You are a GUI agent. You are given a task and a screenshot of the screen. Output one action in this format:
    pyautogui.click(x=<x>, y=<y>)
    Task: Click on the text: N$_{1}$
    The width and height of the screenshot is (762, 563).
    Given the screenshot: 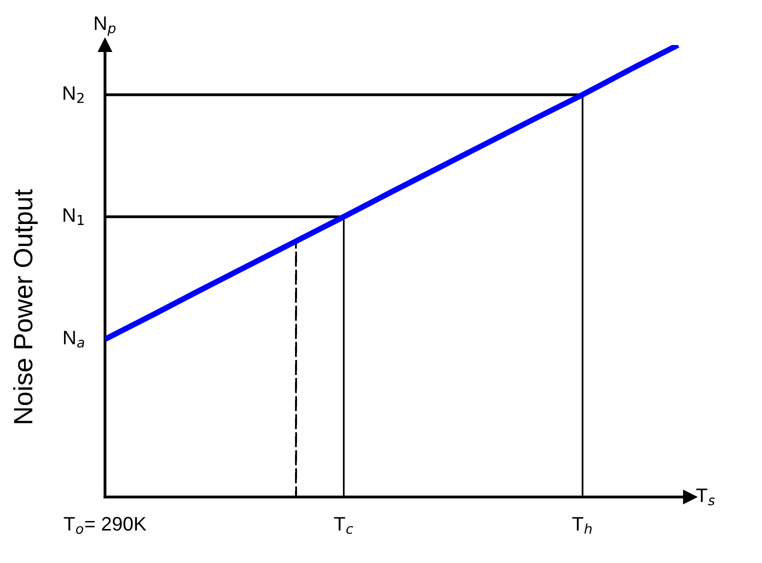 What is the action you would take?
    pyautogui.click(x=74, y=216)
    